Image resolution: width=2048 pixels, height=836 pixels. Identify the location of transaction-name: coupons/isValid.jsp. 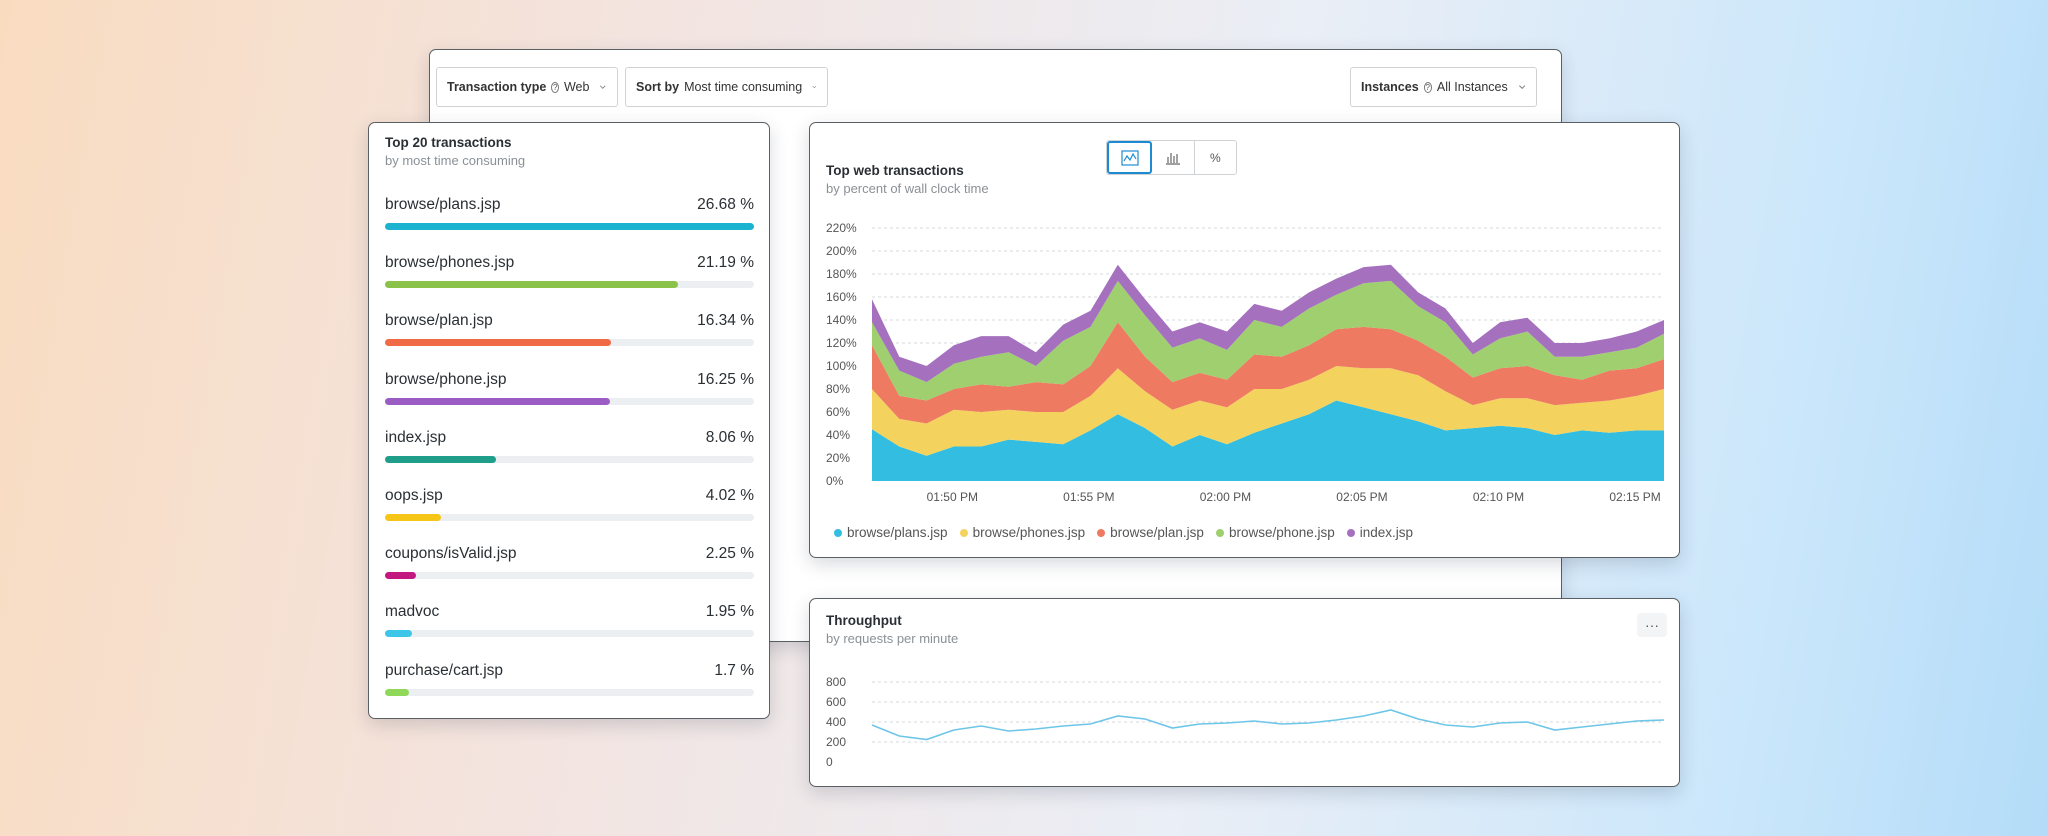
(451, 554).